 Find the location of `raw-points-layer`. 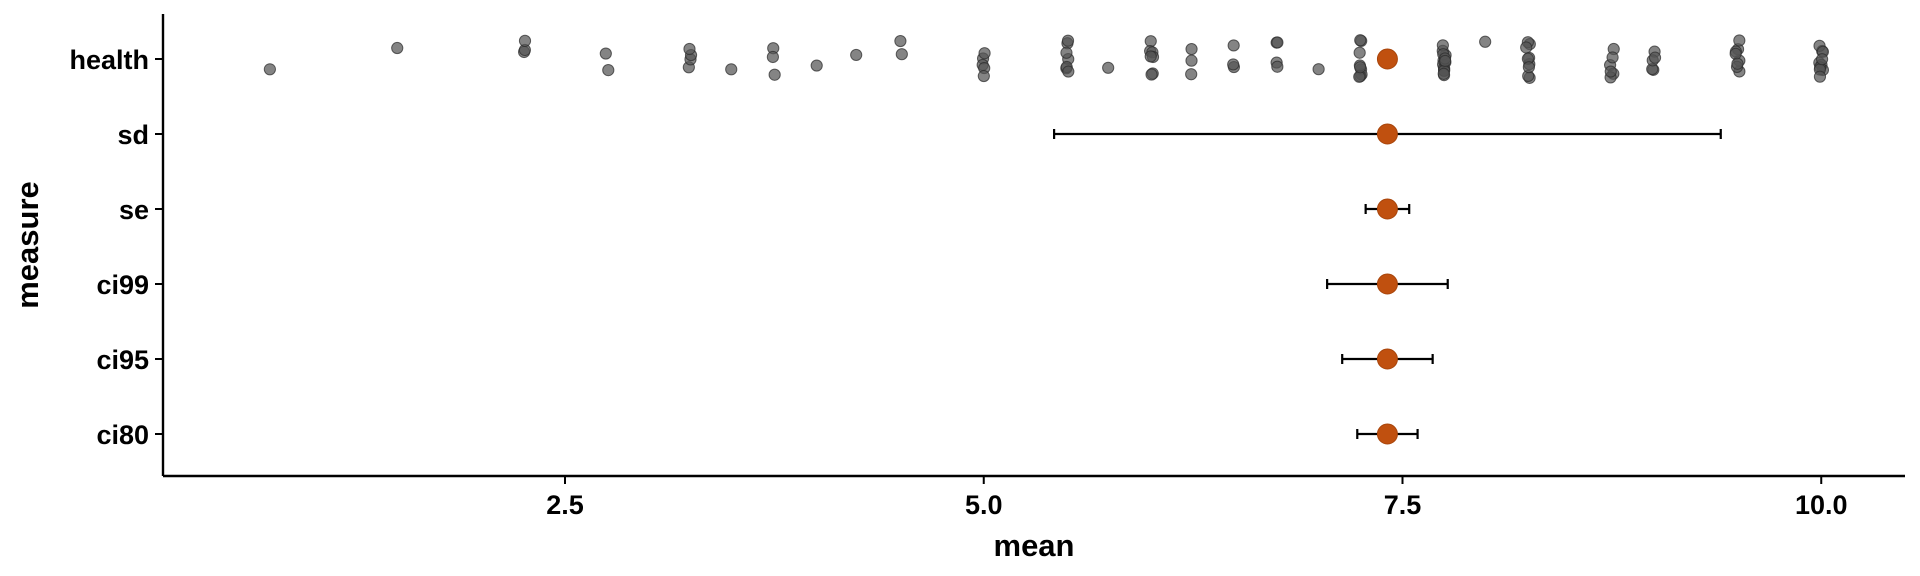

raw-points-layer is located at coordinates (1046, 59).